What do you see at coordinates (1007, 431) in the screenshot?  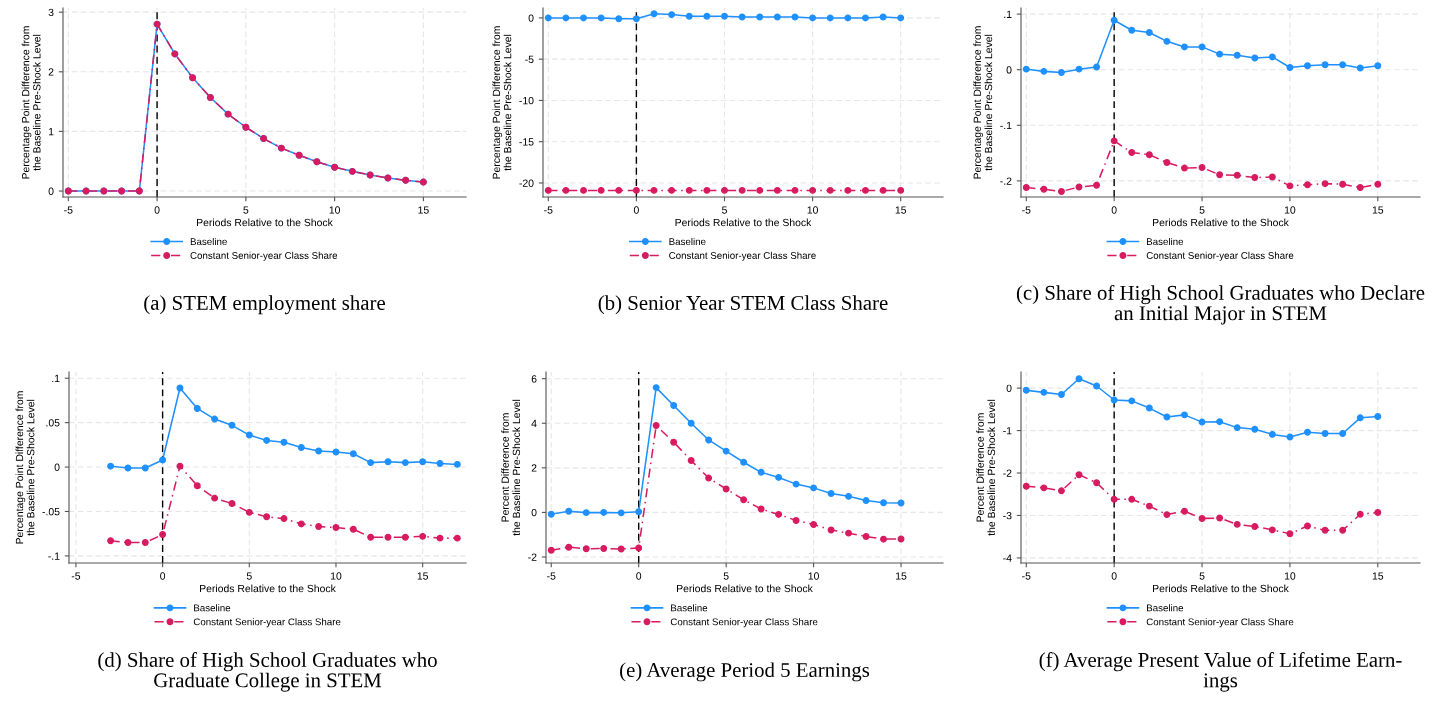 I see `y-tick-label: -1` at bounding box center [1007, 431].